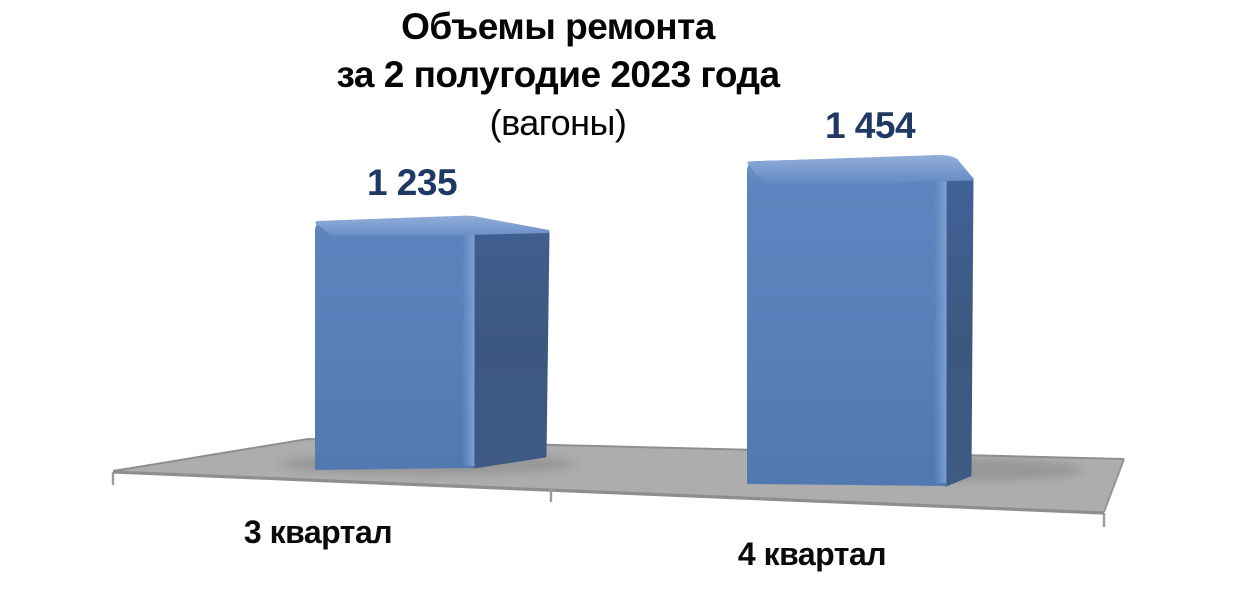 The width and height of the screenshot is (1254, 600). What do you see at coordinates (412, 182) in the screenshot?
I see `value-label-q3: 1 235` at bounding box center [412, 182].